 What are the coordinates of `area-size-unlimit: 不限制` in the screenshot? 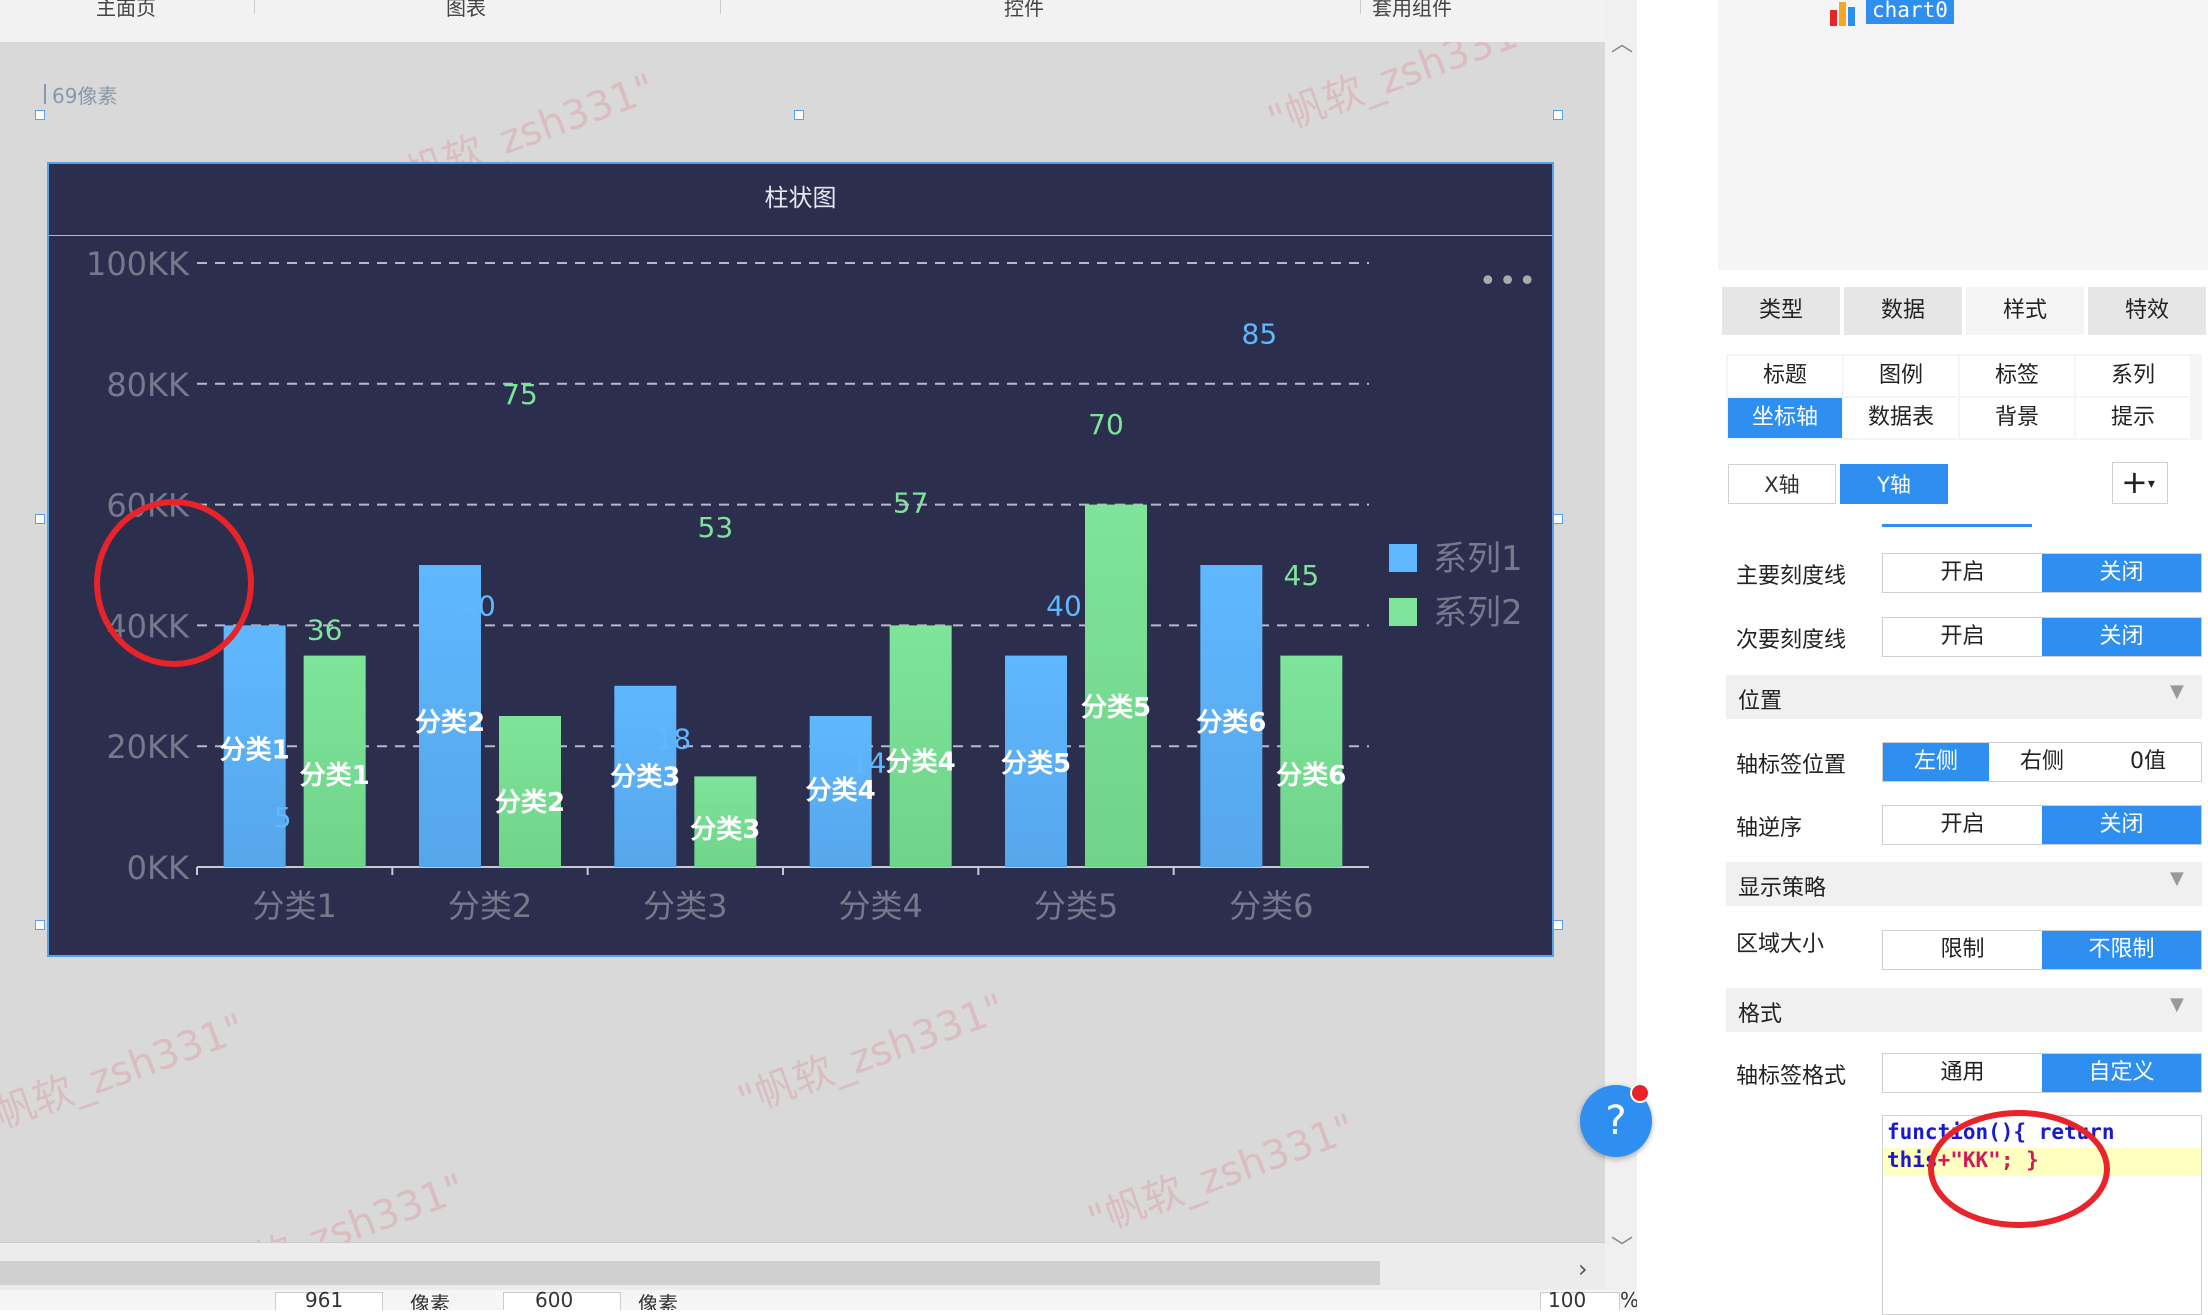 It's located at (2121, 950).